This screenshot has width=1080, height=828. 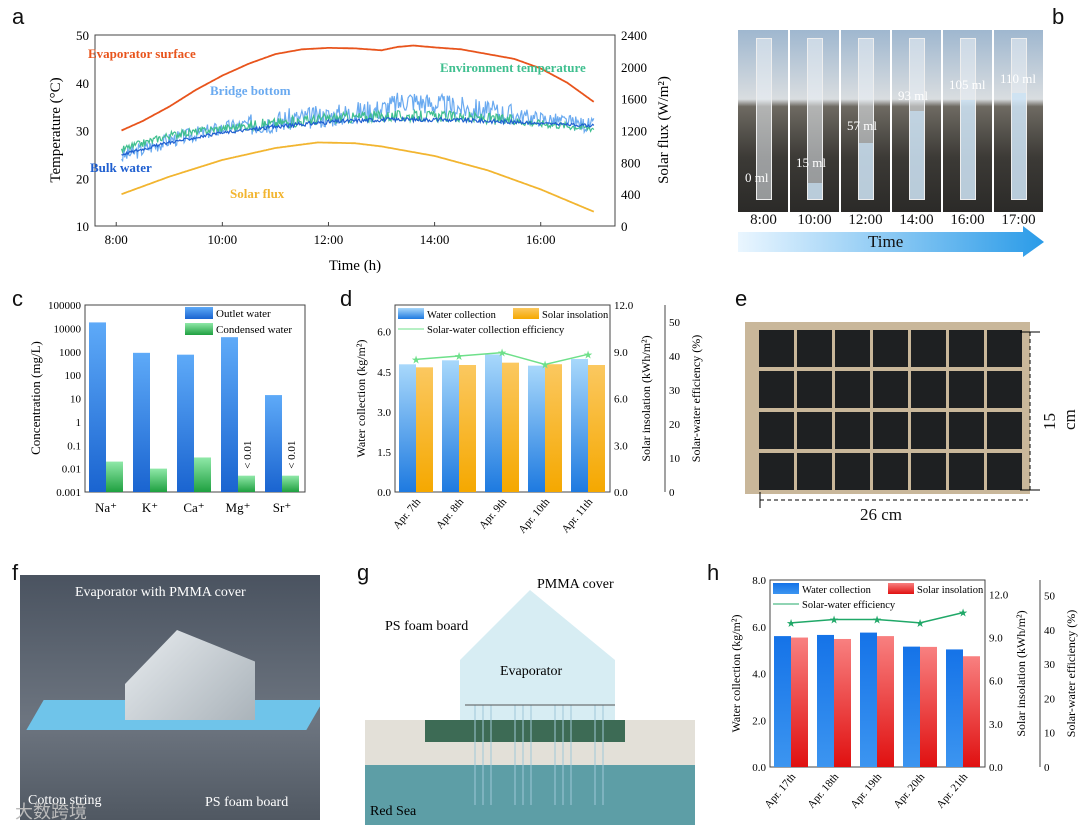 I want to click on x-tick-label: 12:00, so click(x=329, y=239).